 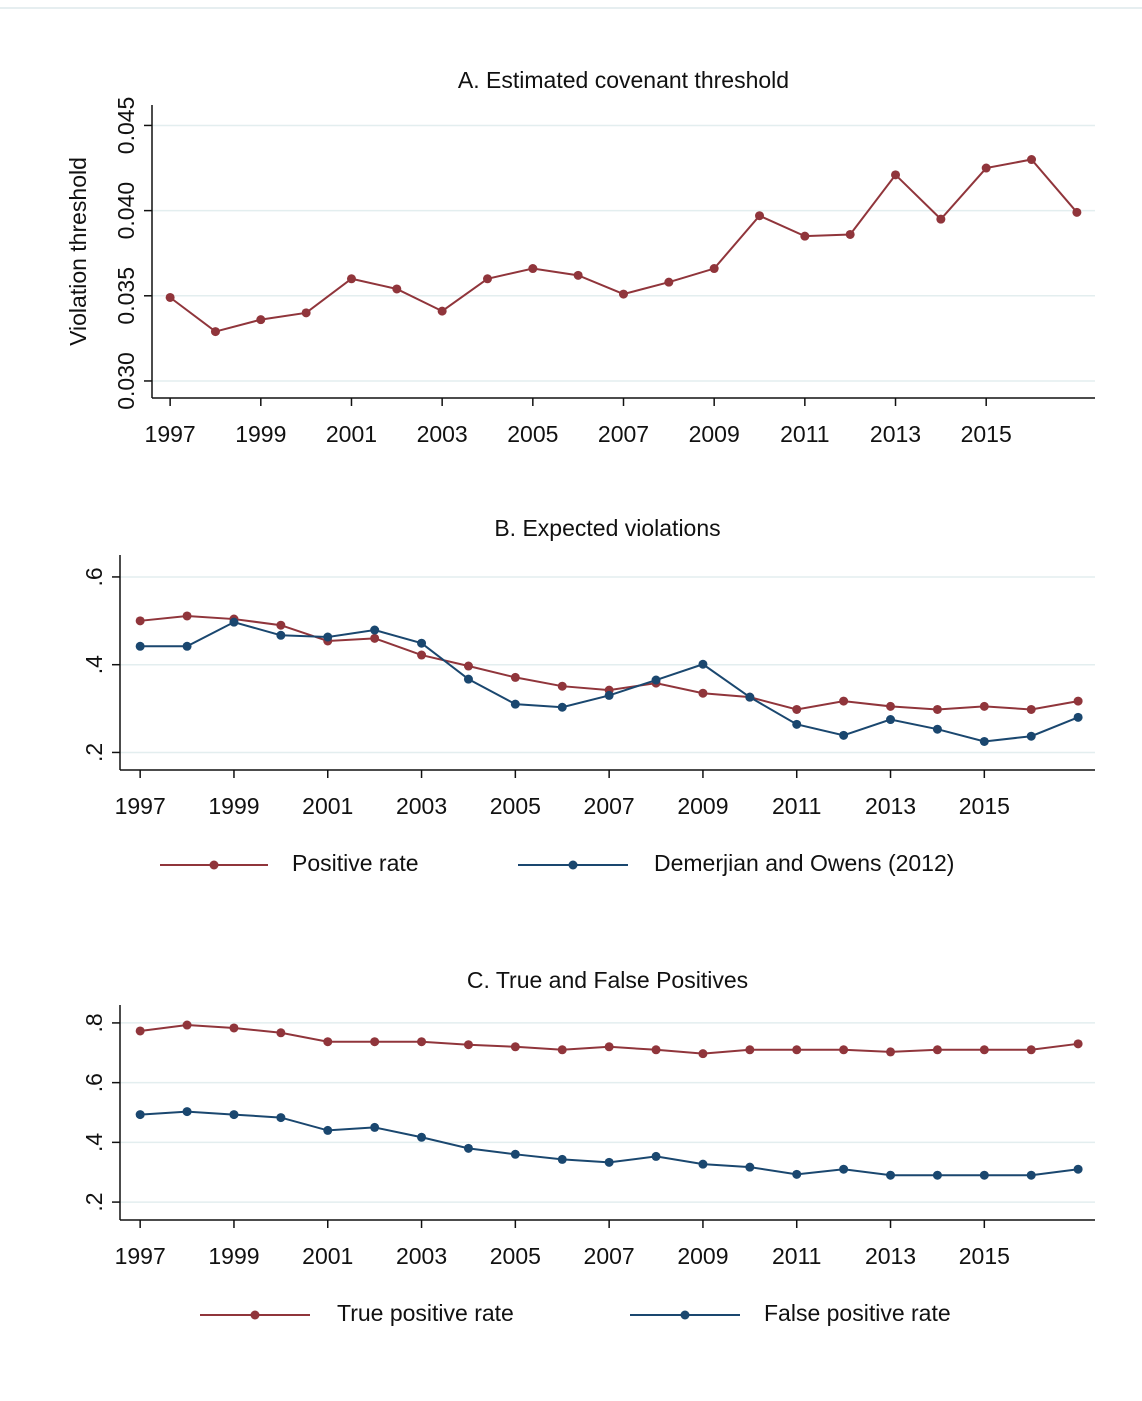 What do you see at coordinates (126, 211) in the screenshot?
I see `y-tick-label: 0.040` at bounding box center [126, 211].